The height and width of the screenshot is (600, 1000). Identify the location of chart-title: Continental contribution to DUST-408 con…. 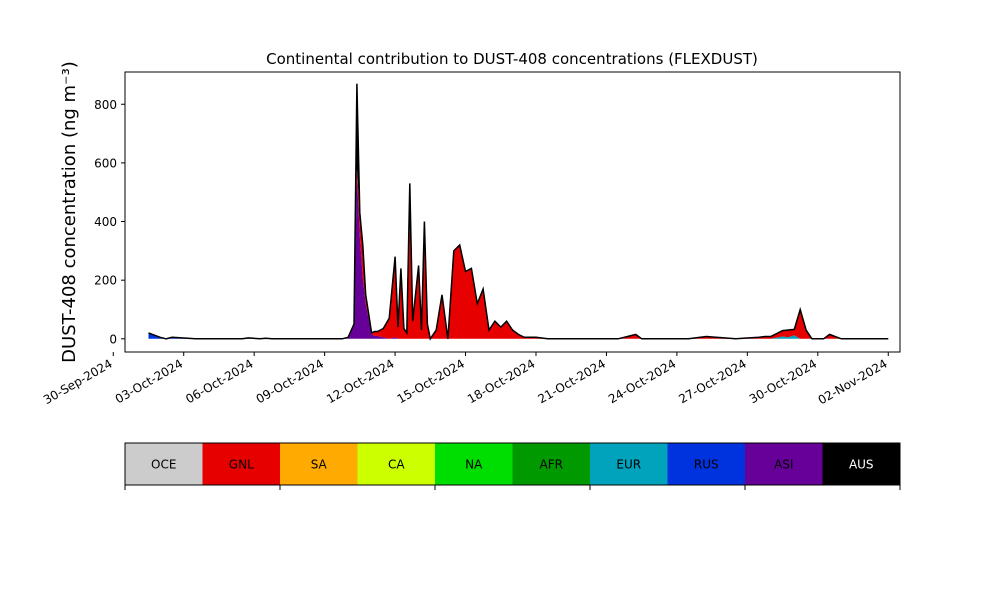
(512, 59).